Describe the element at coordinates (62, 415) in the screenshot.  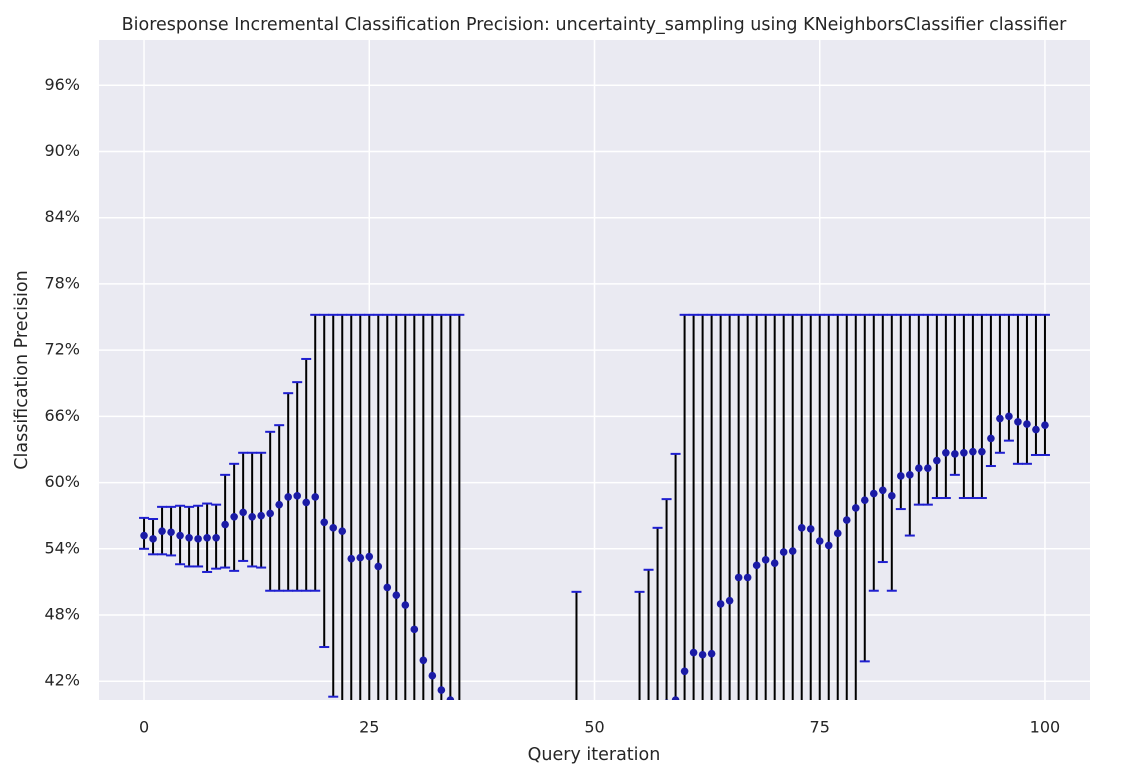
I see `y-tick-label: 66%` at that location.